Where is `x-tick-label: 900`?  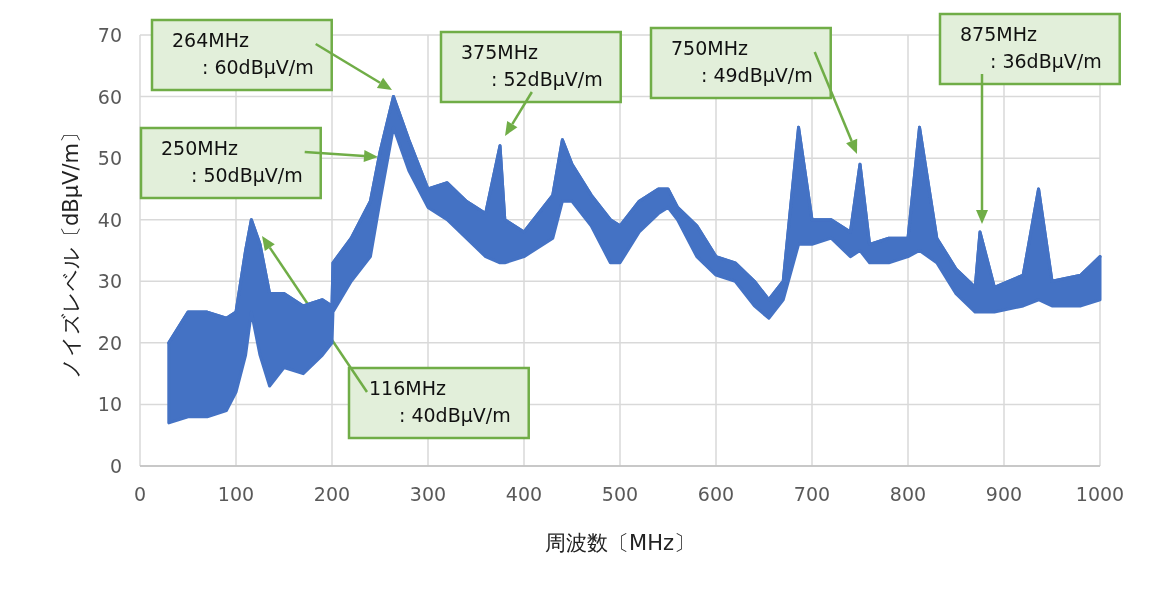
x-tick-label: 900 is located at coordinates (1004, 494).